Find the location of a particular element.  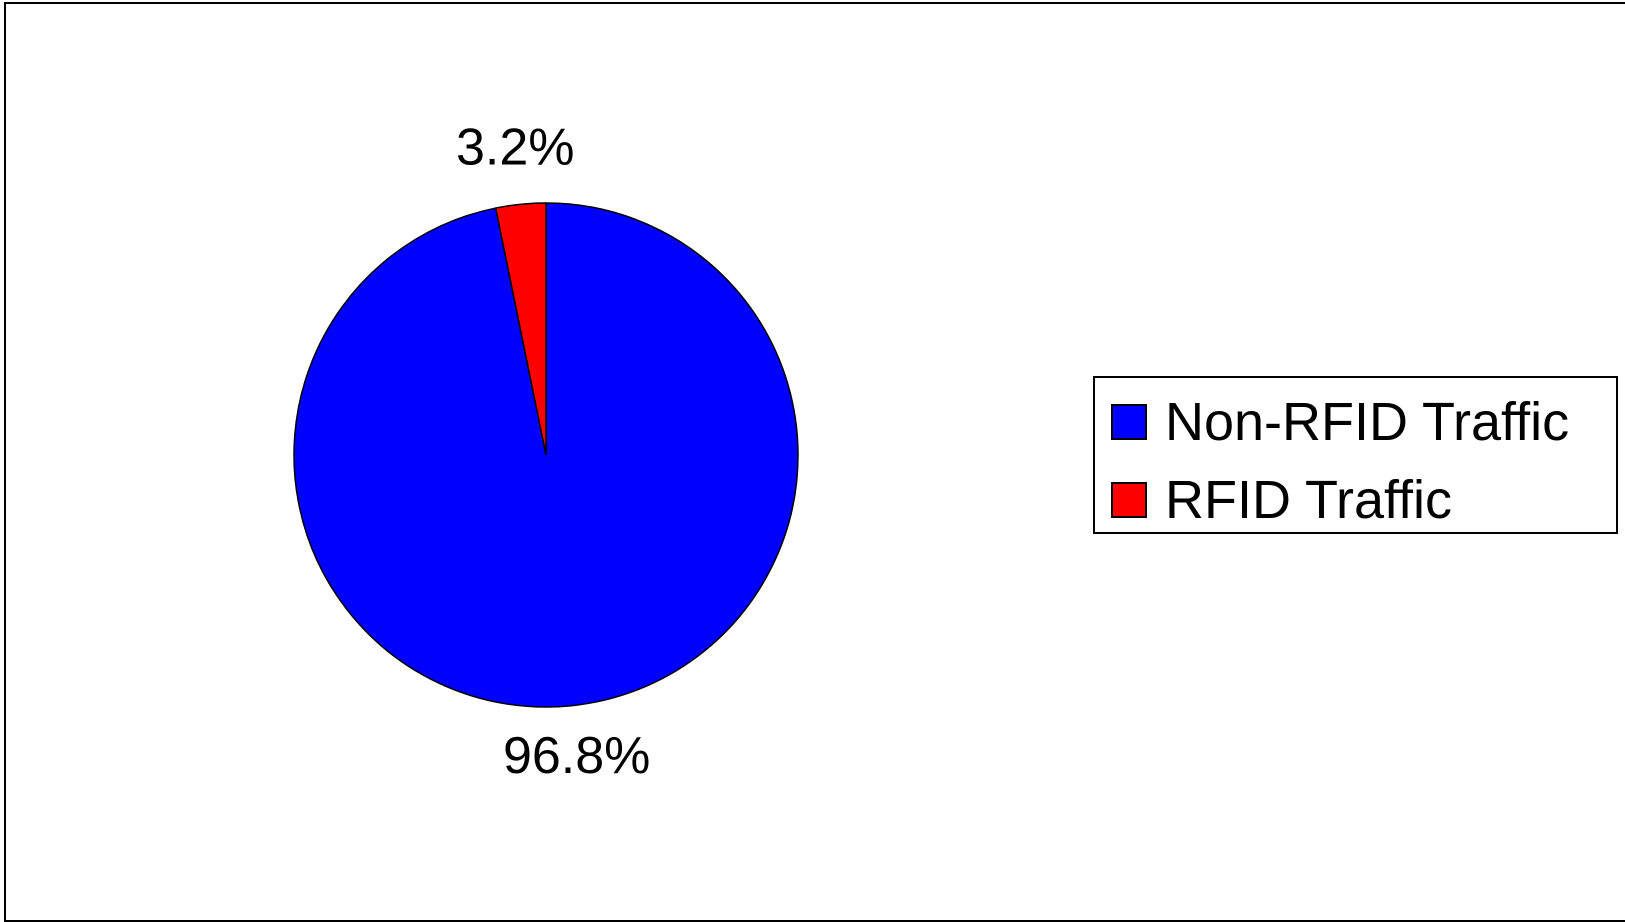

legend-label-non-rfid: Non-RFID Traffic is located at coordinates (1367, 422).